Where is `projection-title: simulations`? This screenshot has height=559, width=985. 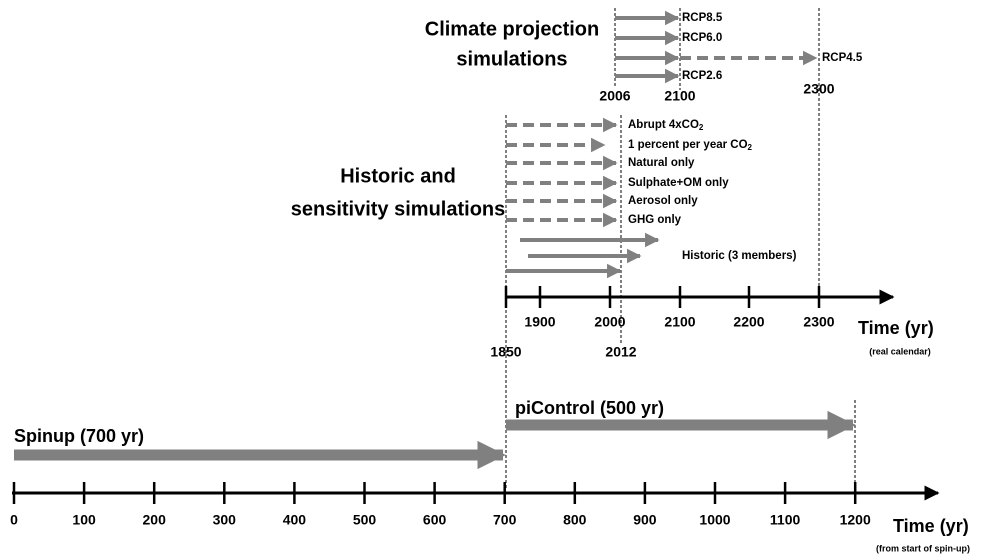 projection-title: simulations is located at coordinates (511, 59).